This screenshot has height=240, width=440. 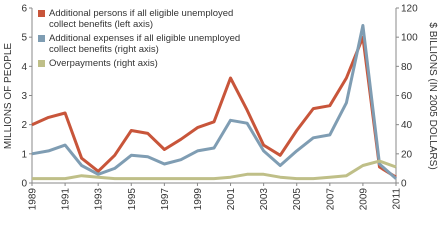 I want to click on y2-tick-label: 60, so click(x=407, y=96).